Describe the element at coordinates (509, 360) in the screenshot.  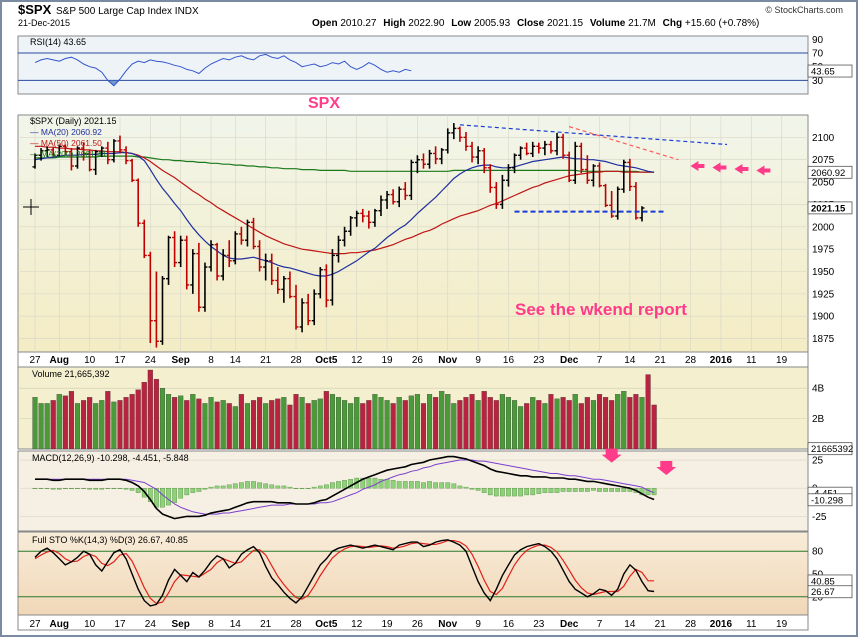
I see `x-tick-label: 16` at that location.